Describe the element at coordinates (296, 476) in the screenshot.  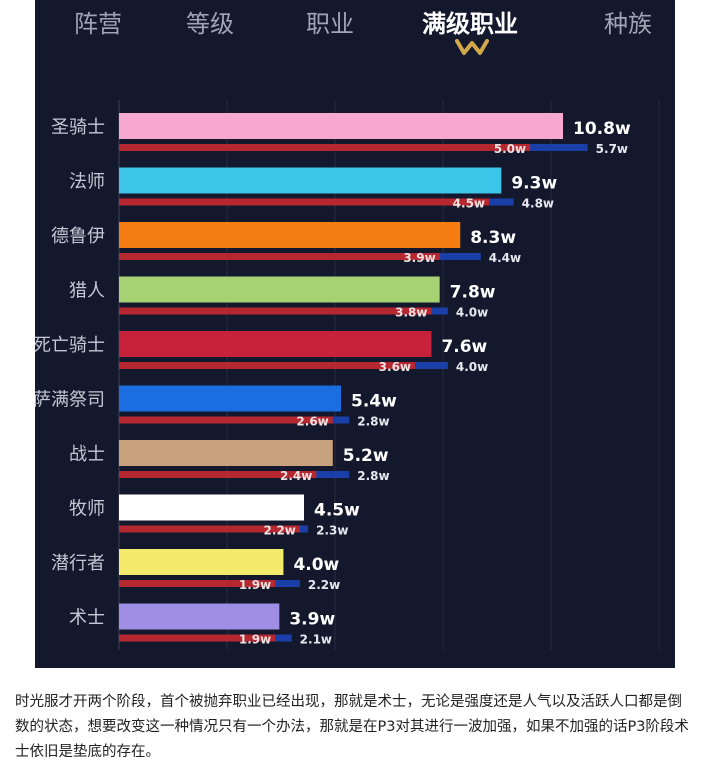
I see `series-2-value-label: 2.4w` at that location.